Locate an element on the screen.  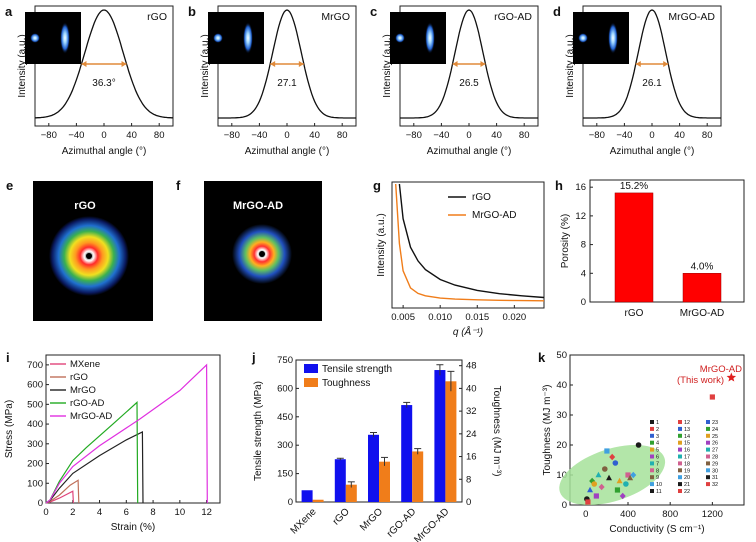
category-label: rGO-AD is located at coordinates (401, 522).